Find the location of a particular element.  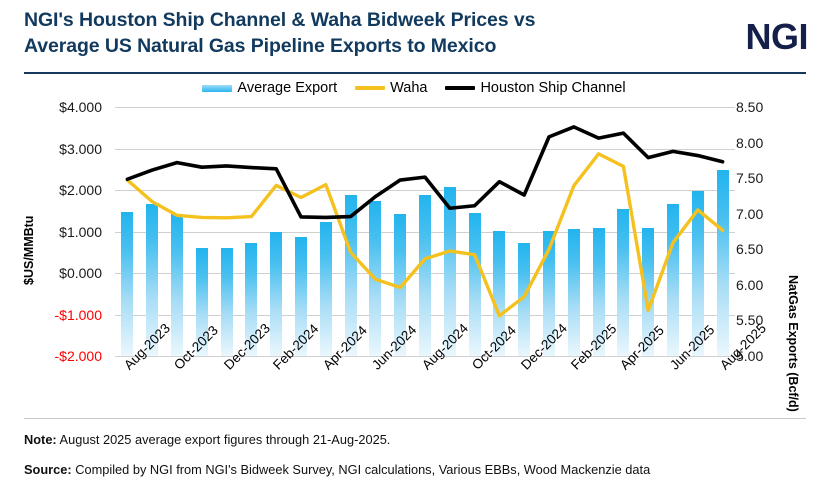

y-tick-left: $1.000 is located at coordinates (80, 231).